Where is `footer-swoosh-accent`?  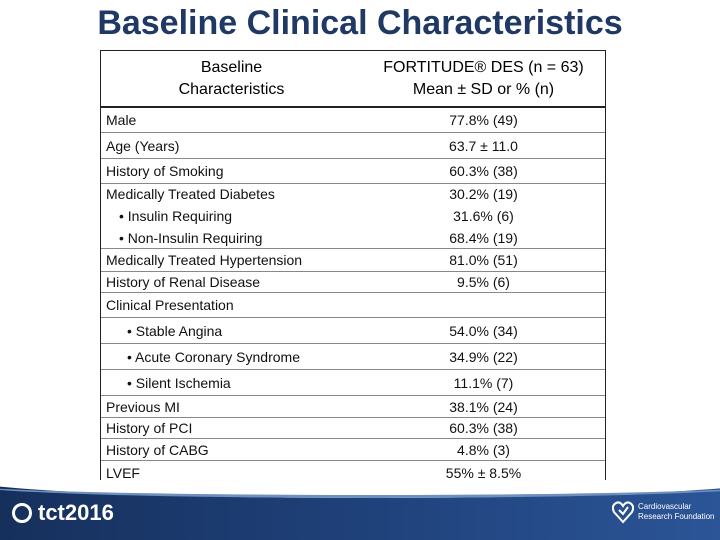 footer-swoosh-accent is located at coordinates (360, 489).